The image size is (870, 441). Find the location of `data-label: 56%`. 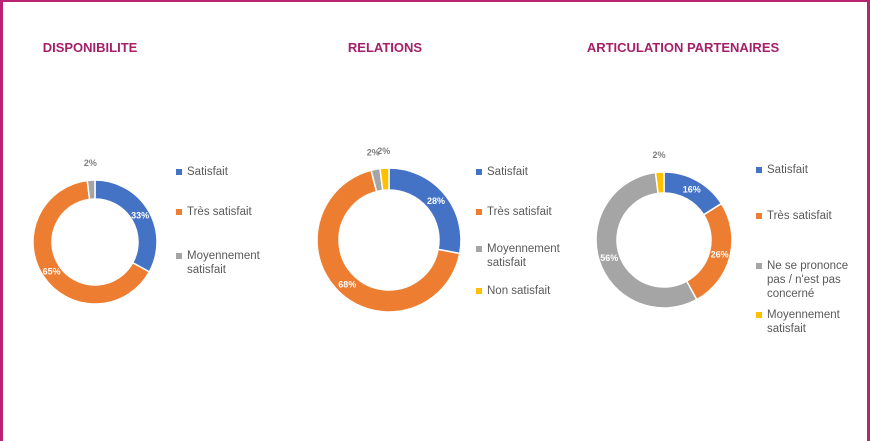

data-label: 56% is located at coordinates (609, 258).